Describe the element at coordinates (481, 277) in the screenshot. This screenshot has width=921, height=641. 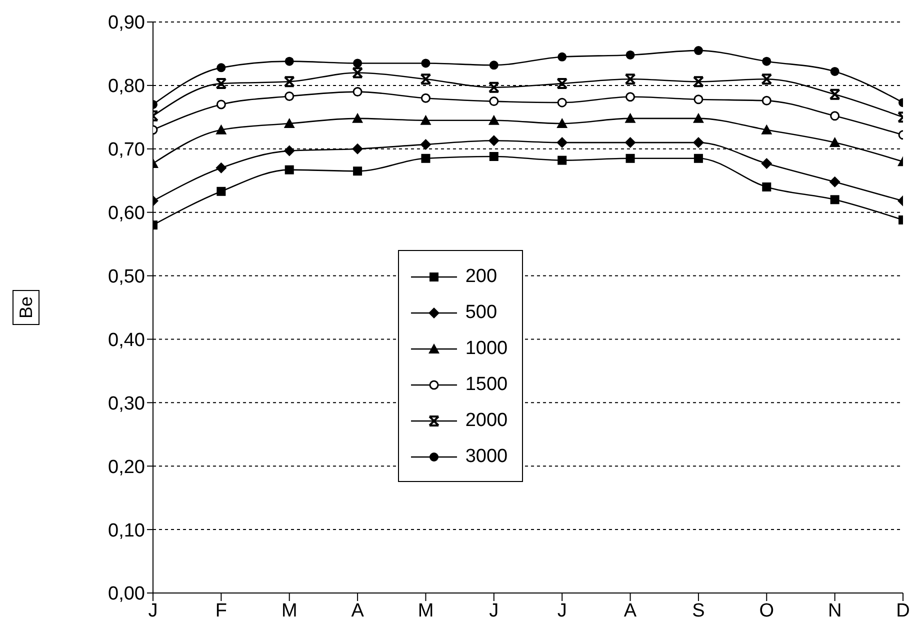
I see `legend-label: 200` at that location.